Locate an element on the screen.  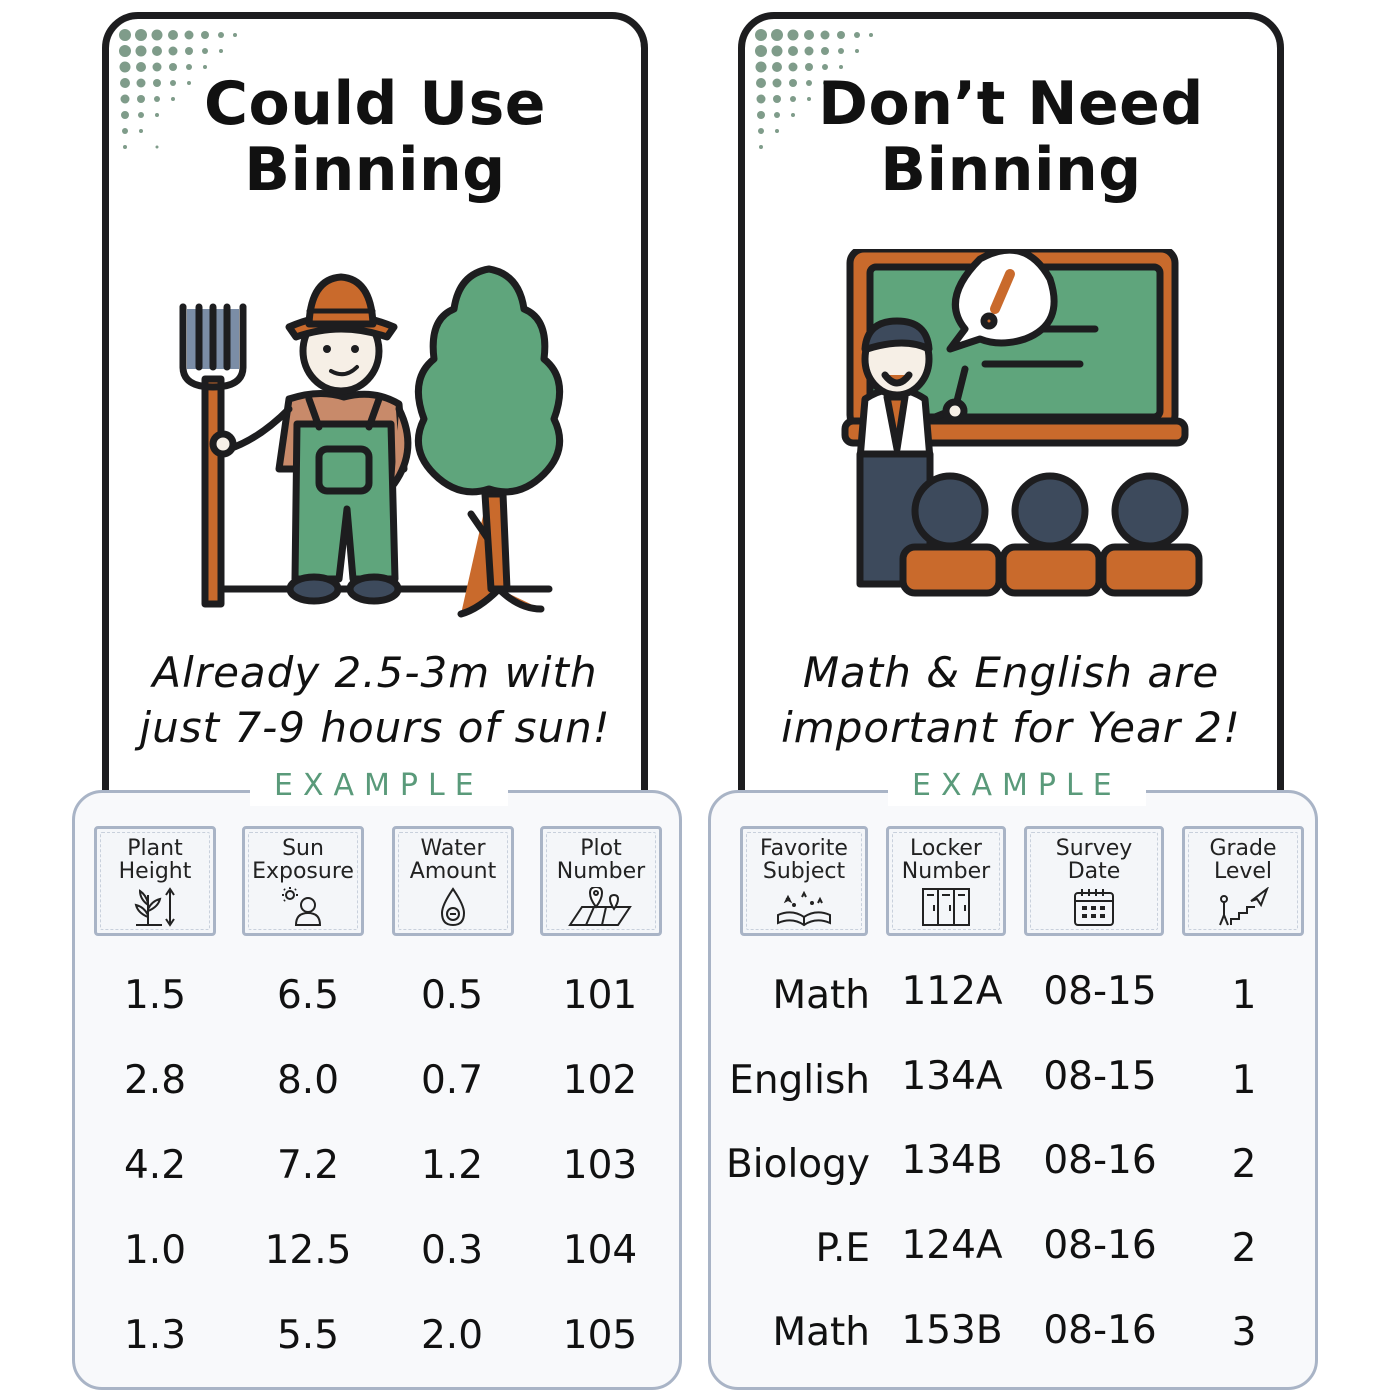
table-cell: 1.5 is located at coordinates (155, 995).